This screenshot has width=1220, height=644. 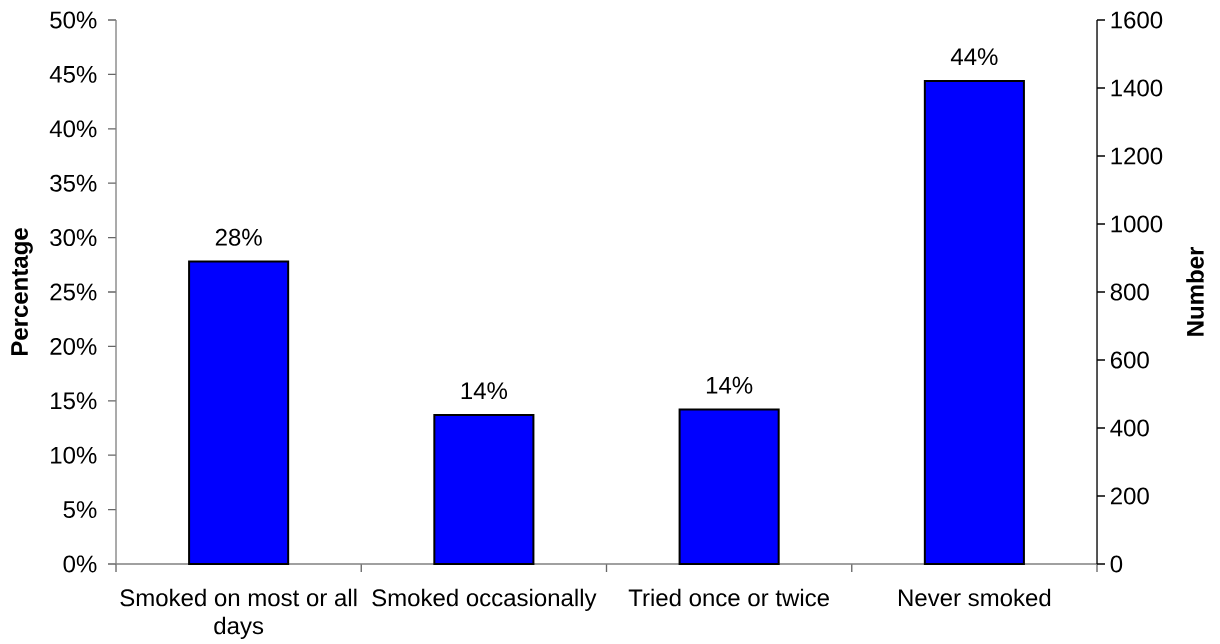 I want to click on y-tick-label: 20%, so click(x=73, y=346).